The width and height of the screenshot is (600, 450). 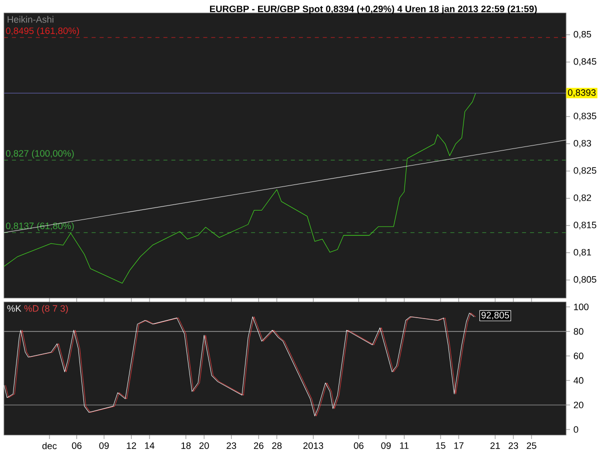 What do you see at coordinates (583, 252) in the screenshot?
I see `y-tick-label: 0,81` at bounding box center [583, 252].